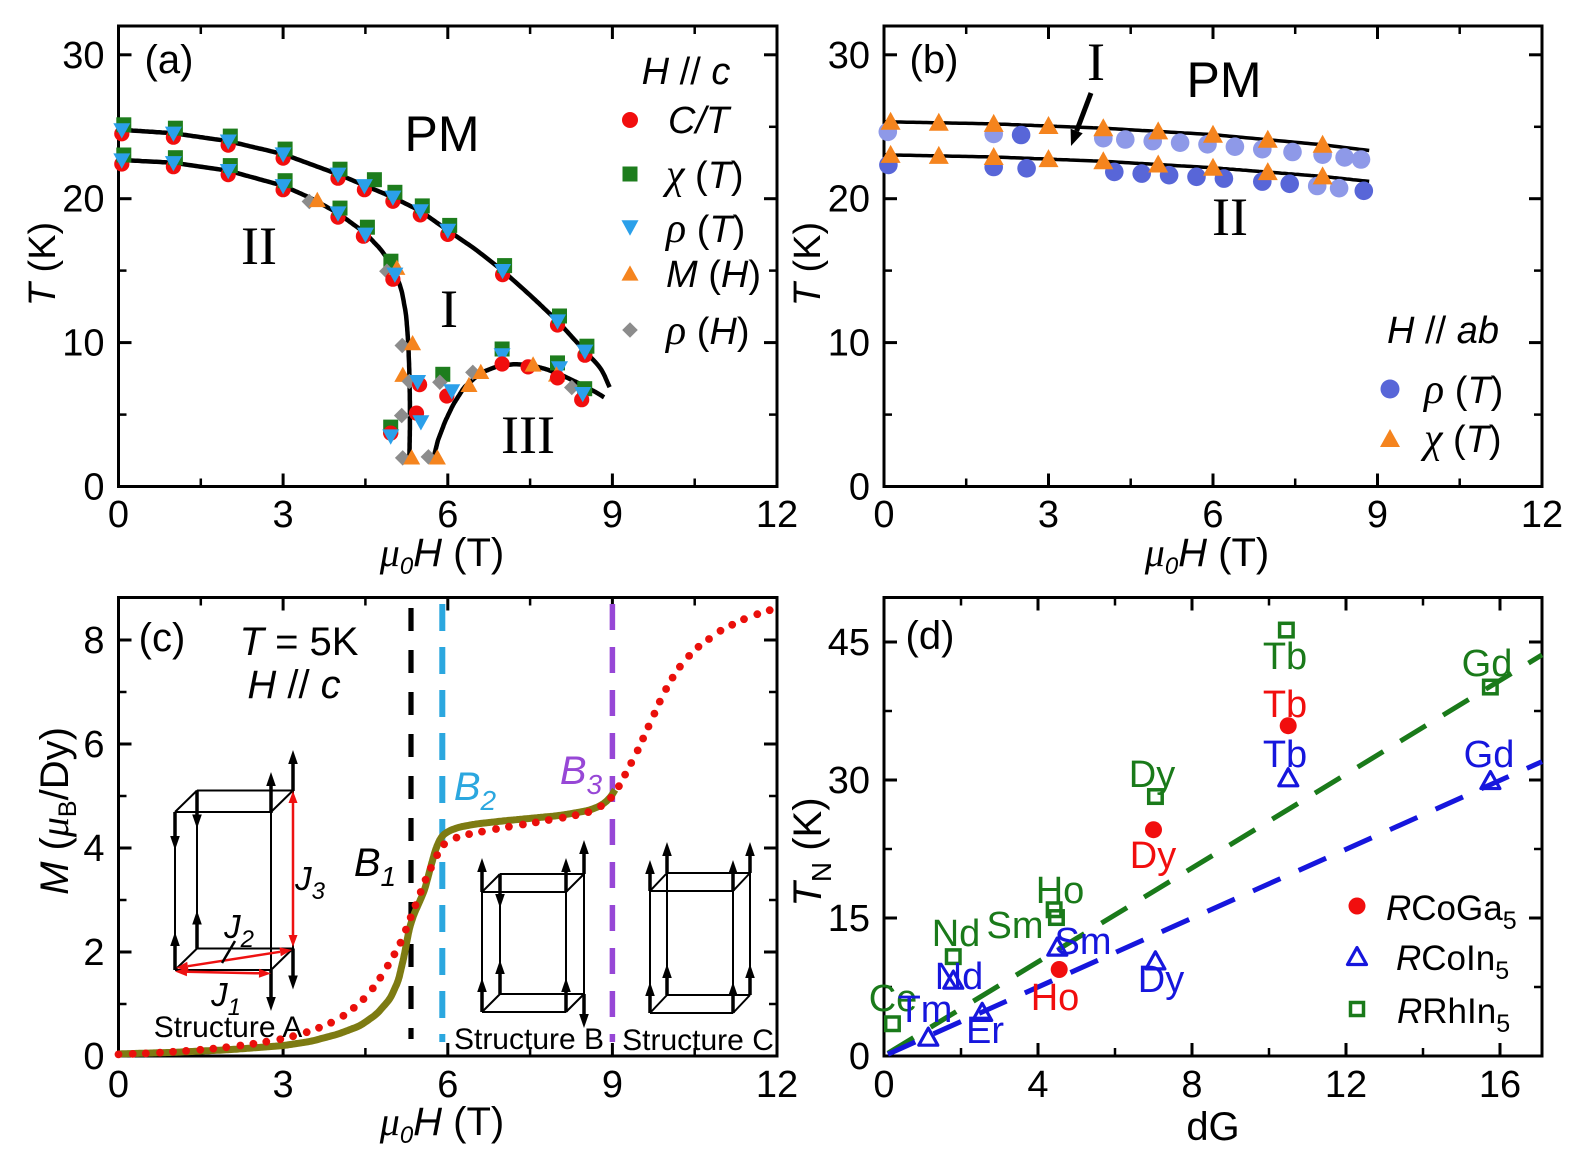  I want to click on svg-text: RCoIn5, so click(1452, 962).